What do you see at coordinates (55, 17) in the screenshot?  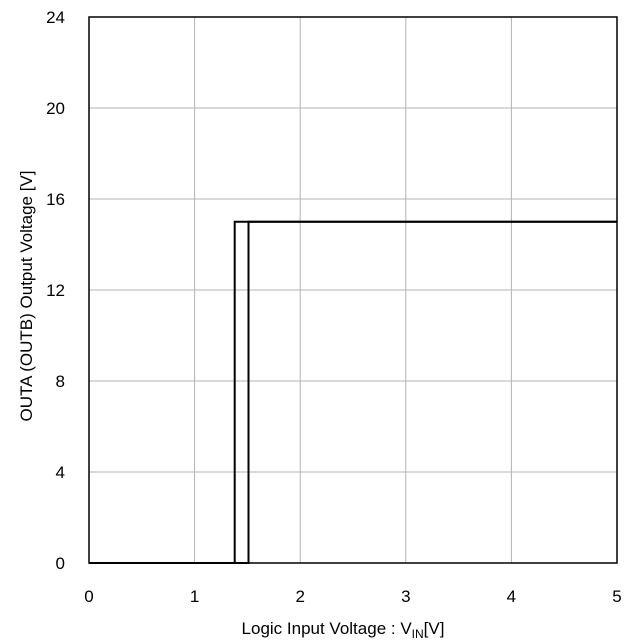 I see `y-tick-label: 24` at bounding box center [55, 17].